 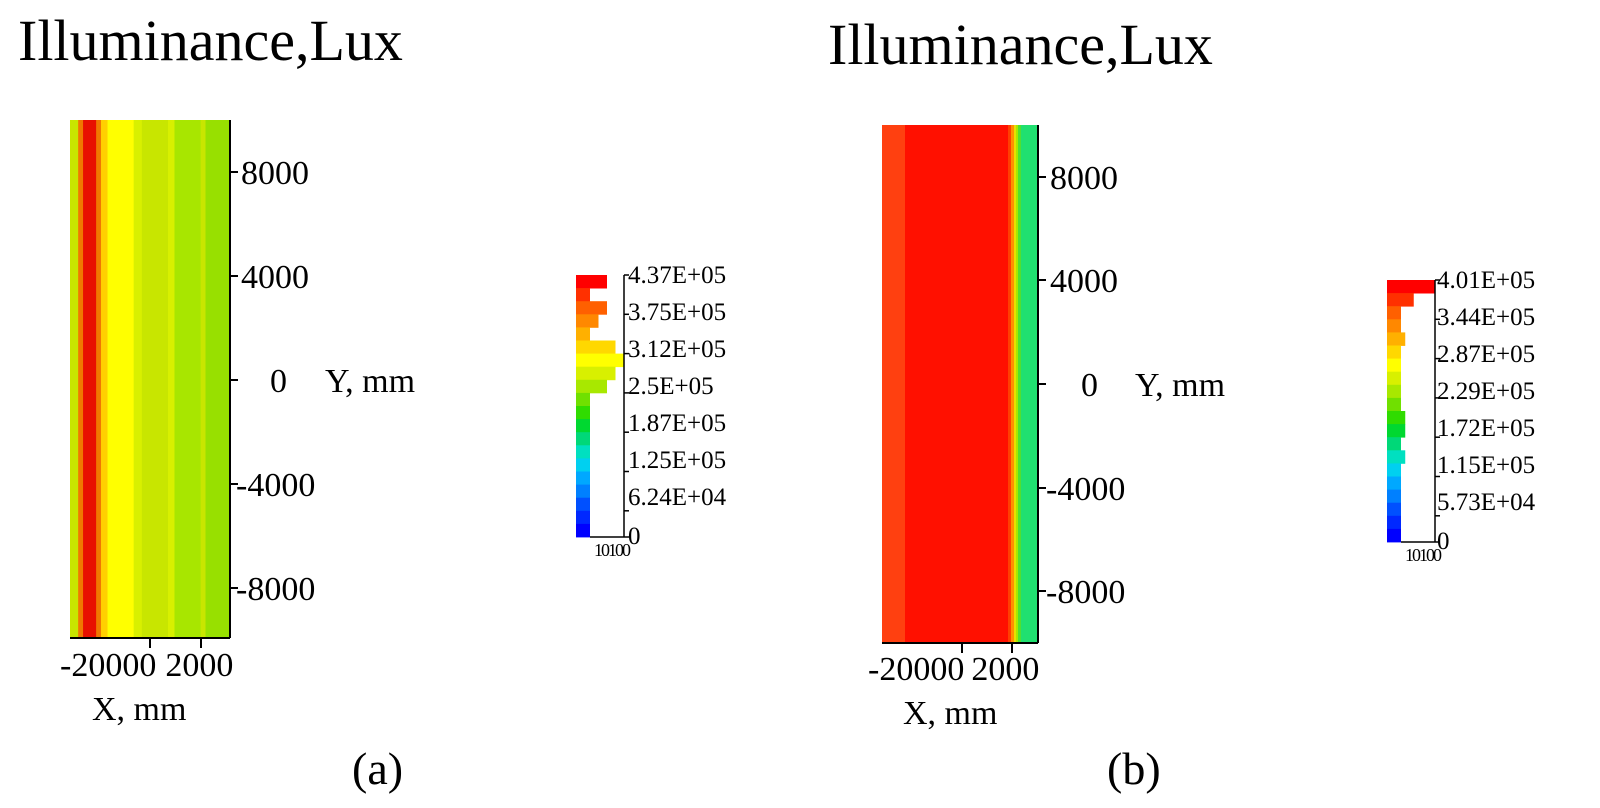 What do you see at coordinates (1020, 44) in the screenshot?
I see `panel-b-title: Illuminance,Lux` at bounding box center [1020, 44].